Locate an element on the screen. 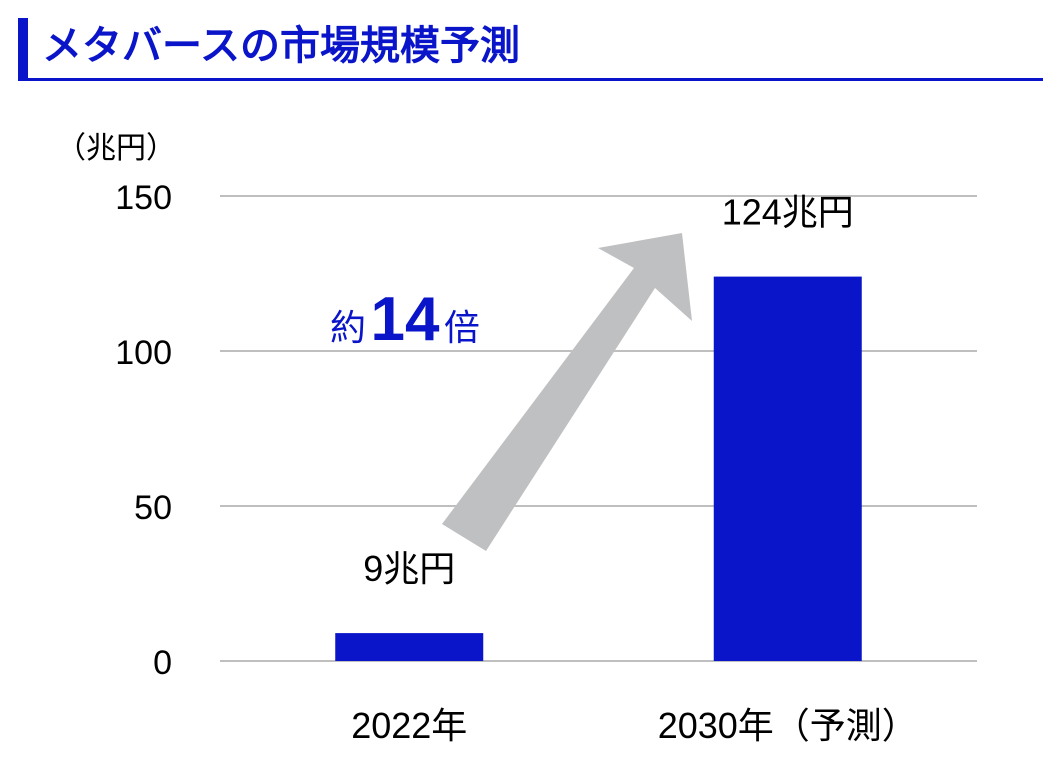 This screenshot has height=769, width=1063. x-tick-label: 2030年（予測） is located at coordinates (788, 725).